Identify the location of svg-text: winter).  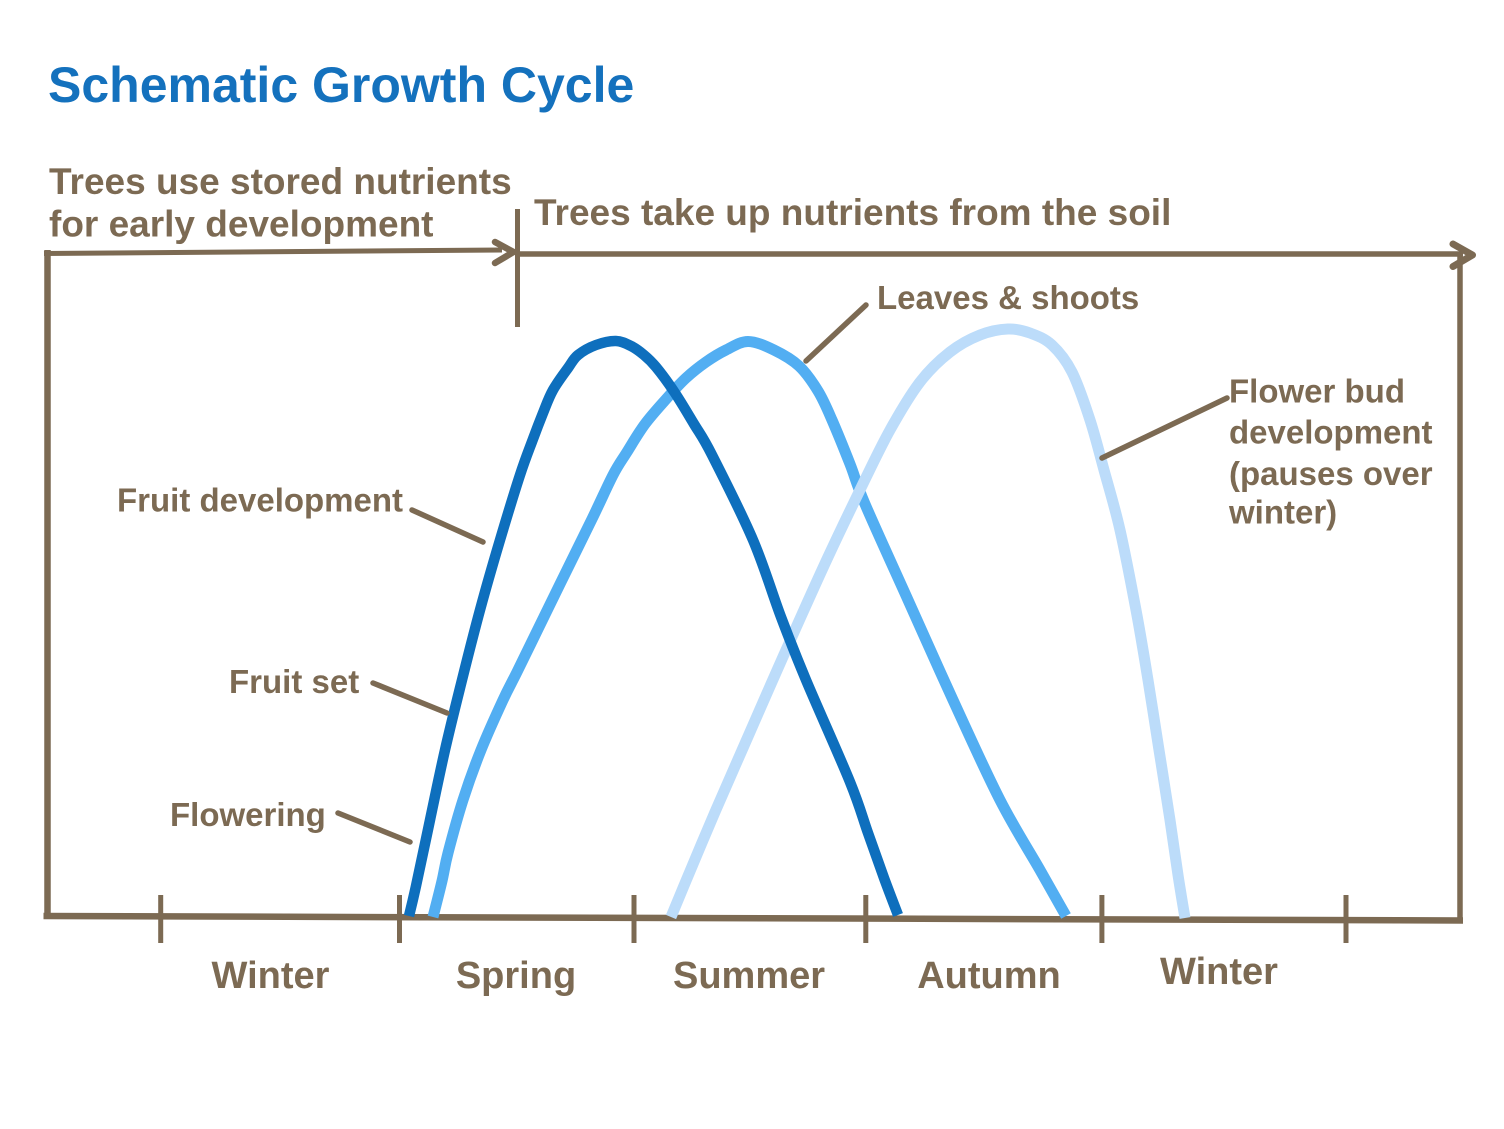
(1282, 512).